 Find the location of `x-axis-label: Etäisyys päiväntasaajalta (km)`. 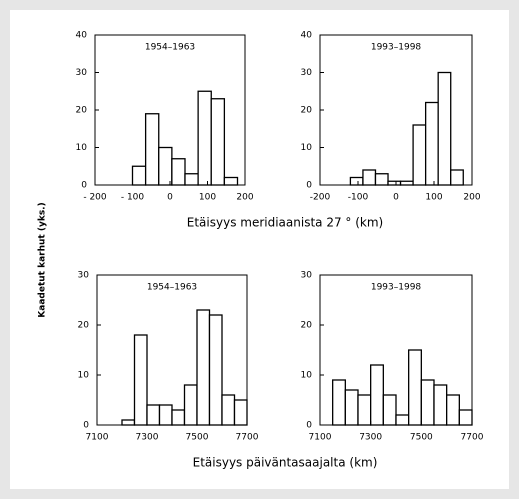

x-axis-label: Etäisyys päiväntasaajalta (km) is located at coordinates (285, 463).